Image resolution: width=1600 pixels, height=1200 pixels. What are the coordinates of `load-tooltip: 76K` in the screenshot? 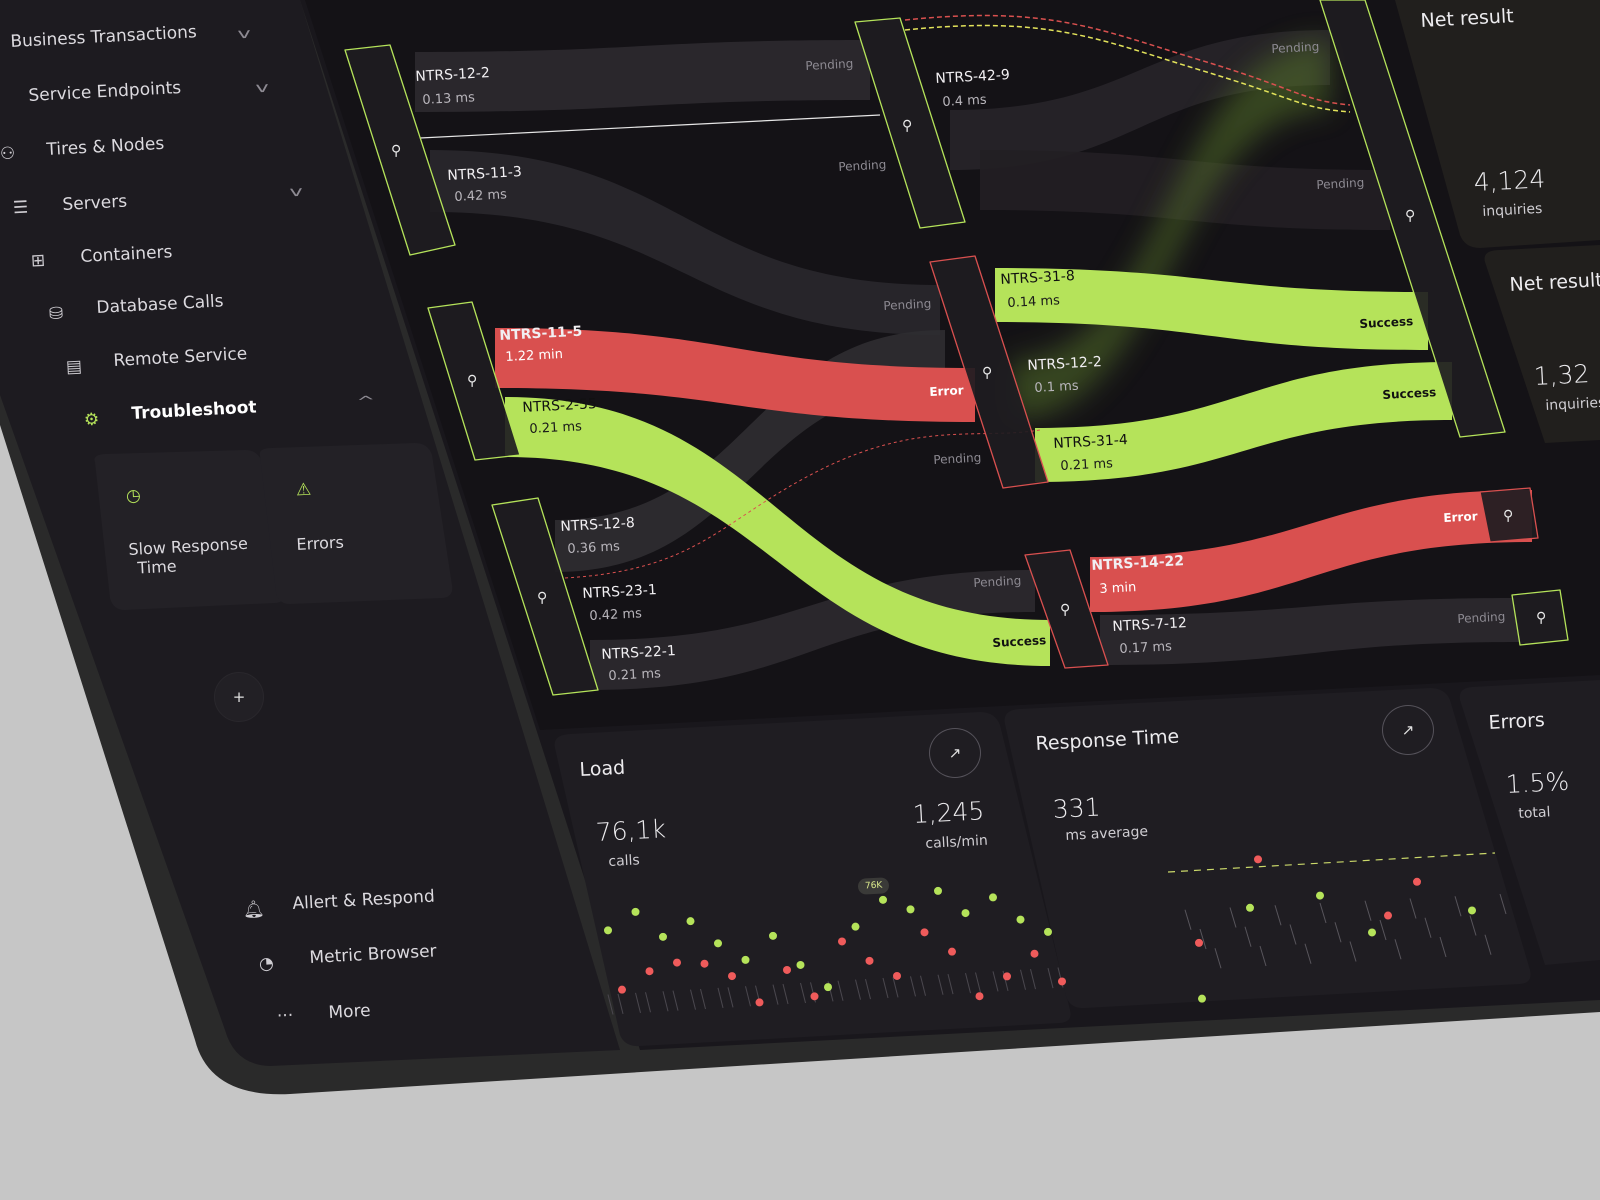 It's located at (873, 886).